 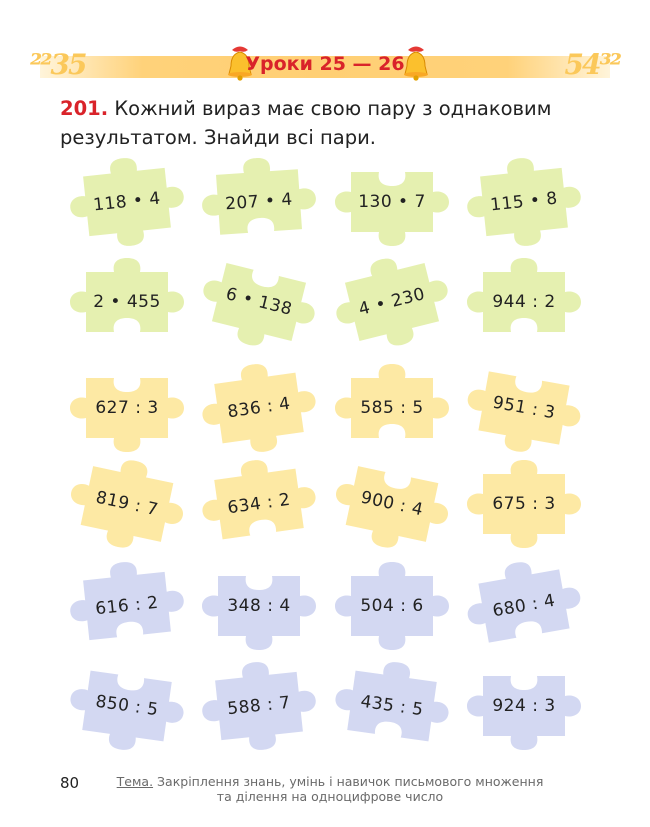 I want to click on puzzle-piece: 115 • 8, so click(x=524, y=202).